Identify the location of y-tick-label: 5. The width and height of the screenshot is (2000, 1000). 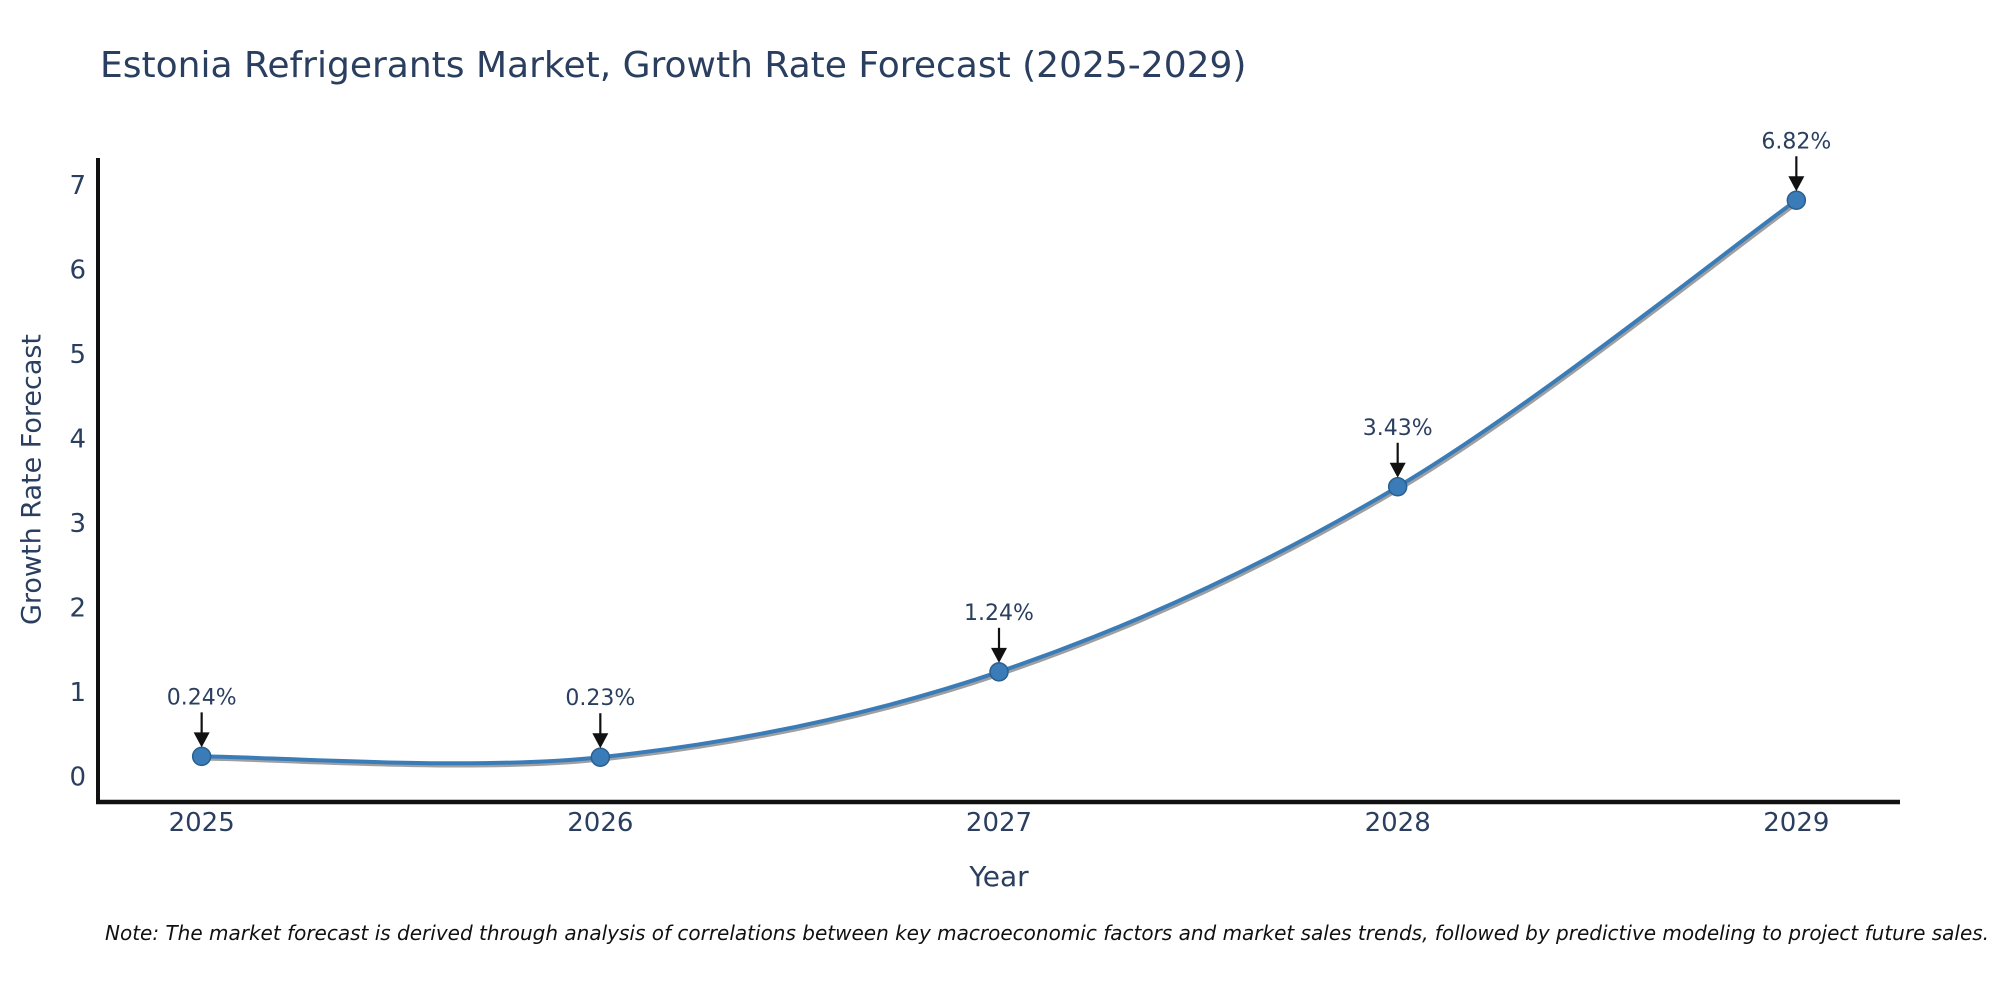
(77, 355).